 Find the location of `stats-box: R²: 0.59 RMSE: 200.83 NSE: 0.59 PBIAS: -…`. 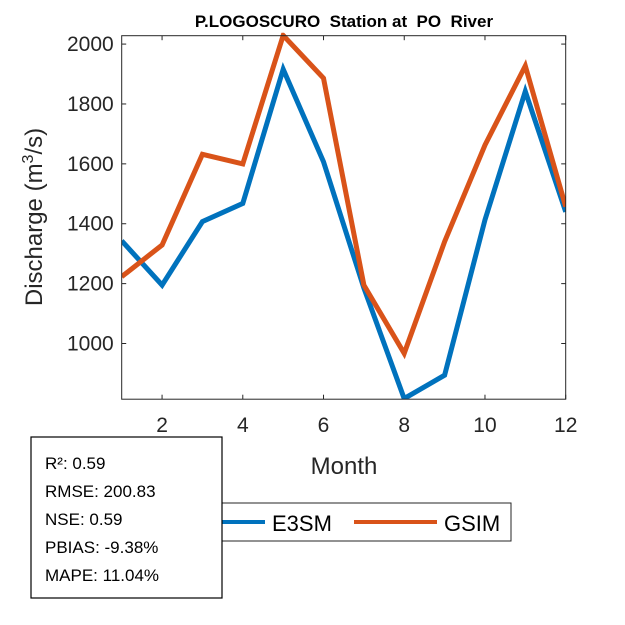

stats-box: R²: 0.59 RMSE: 200.83 NSE: 0.59 PBIAS: -… is located at coordinates (126, 517).